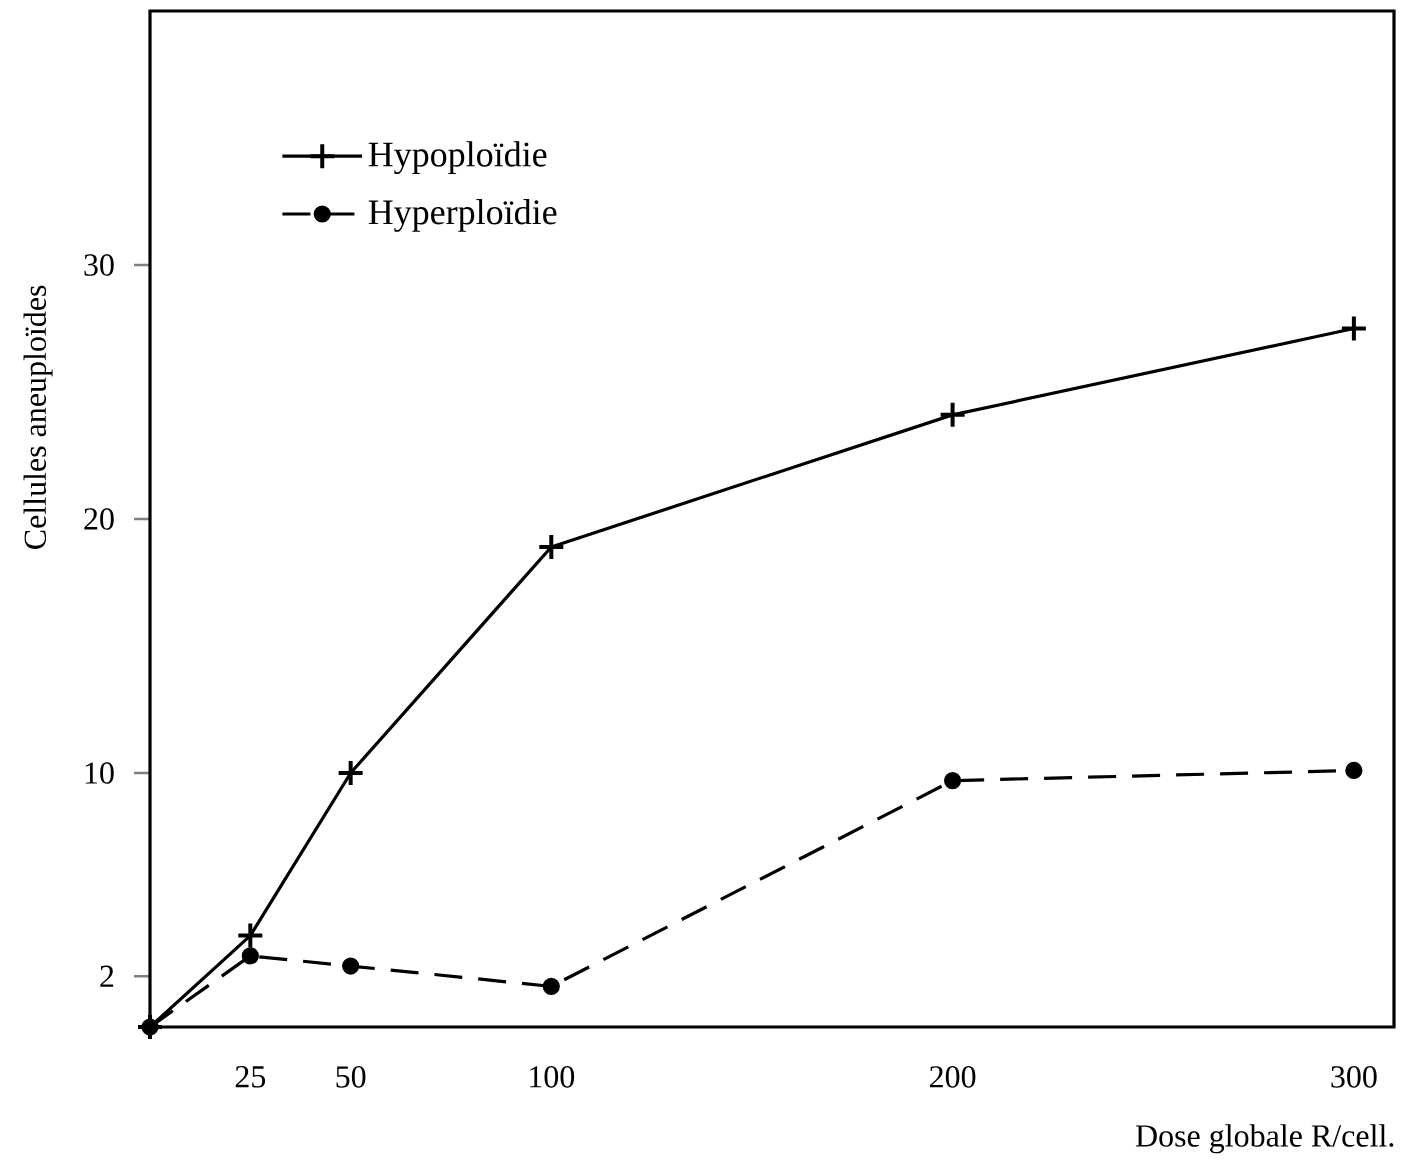 The image size is (1411, 1174). Describe the element at coordinates (1354, 1077) in the screenshot. I see `x-tick-label: 300` at that location.